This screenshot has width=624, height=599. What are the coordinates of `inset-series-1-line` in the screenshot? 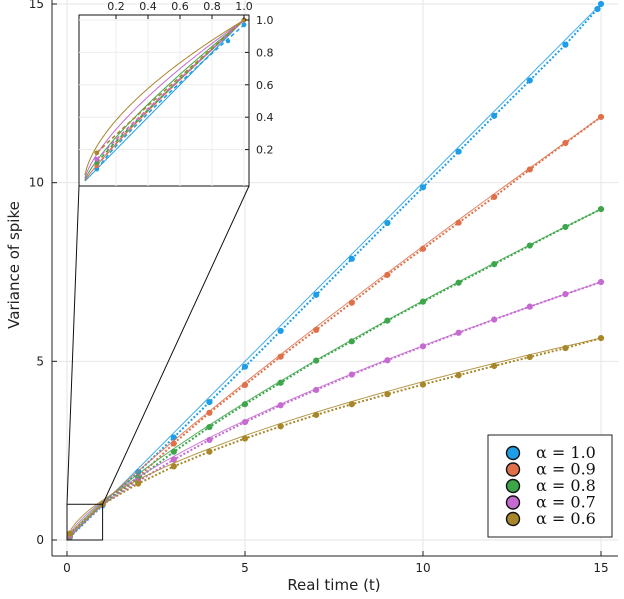 It's located at (170, 97).